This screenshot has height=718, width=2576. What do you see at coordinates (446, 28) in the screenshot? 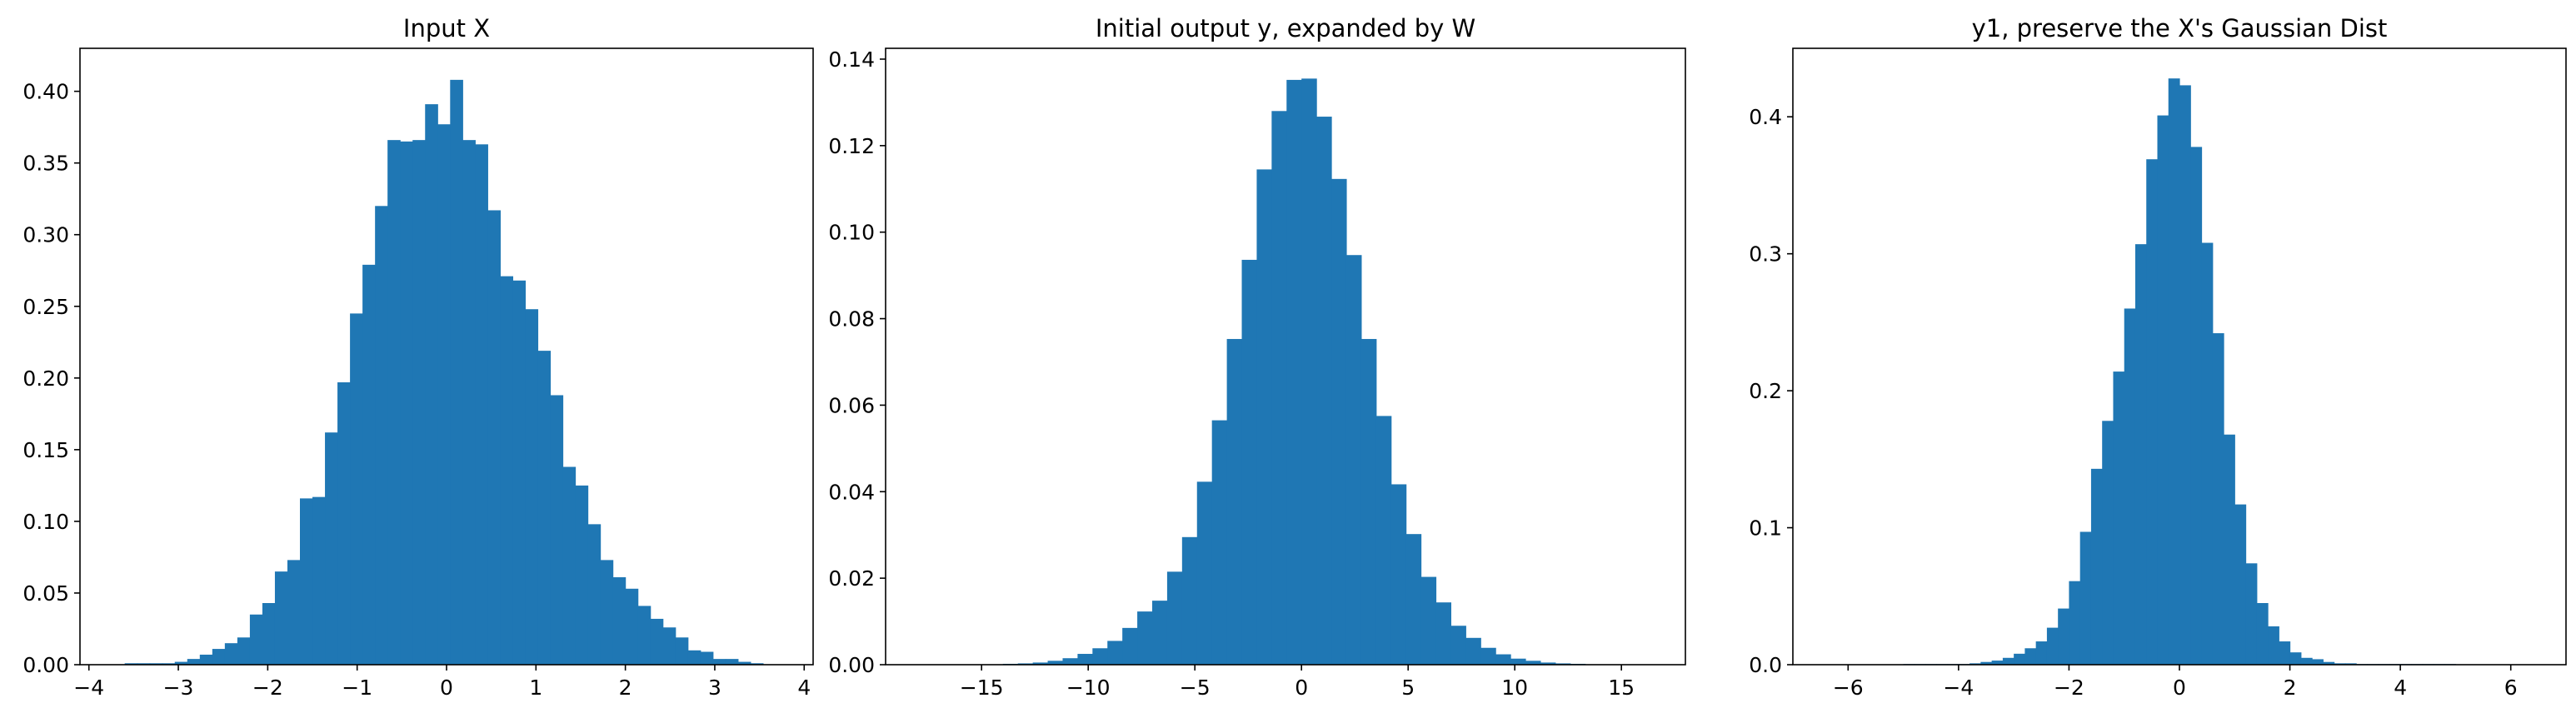
I see `chart-title: Input X` at bounding box center [446, 28].